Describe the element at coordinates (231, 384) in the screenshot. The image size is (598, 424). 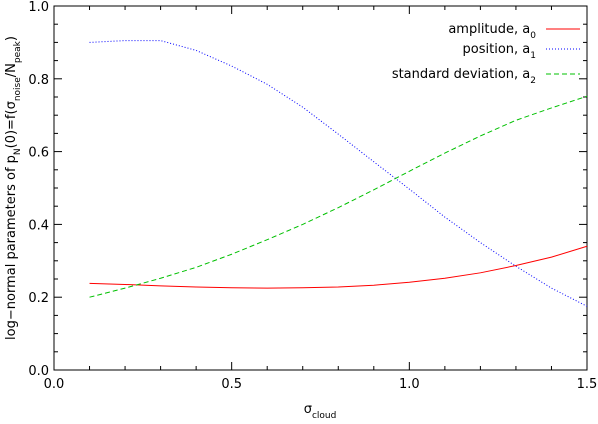
I see `x-tick-label: 0.5` at that location.